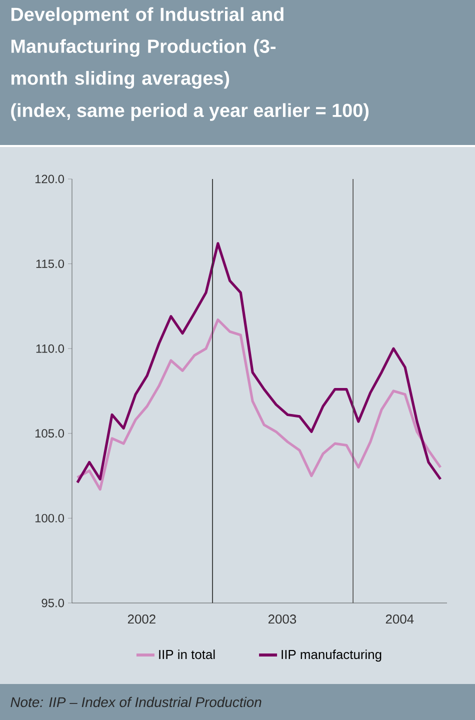  I want to click on legend-label: IIP manufacturing, so click(332, 656).